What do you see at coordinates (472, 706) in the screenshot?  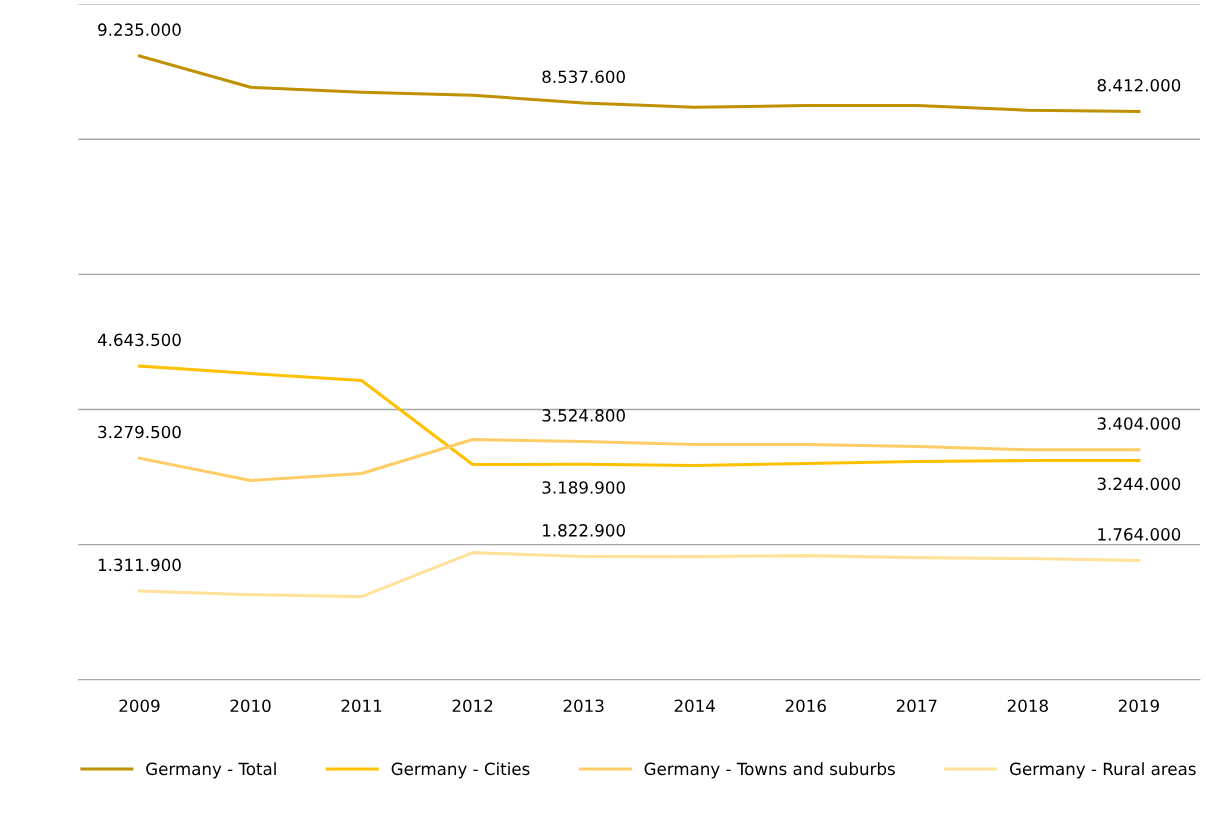 I see `x-tick-label: 2012` at bounding box center [472, 706].